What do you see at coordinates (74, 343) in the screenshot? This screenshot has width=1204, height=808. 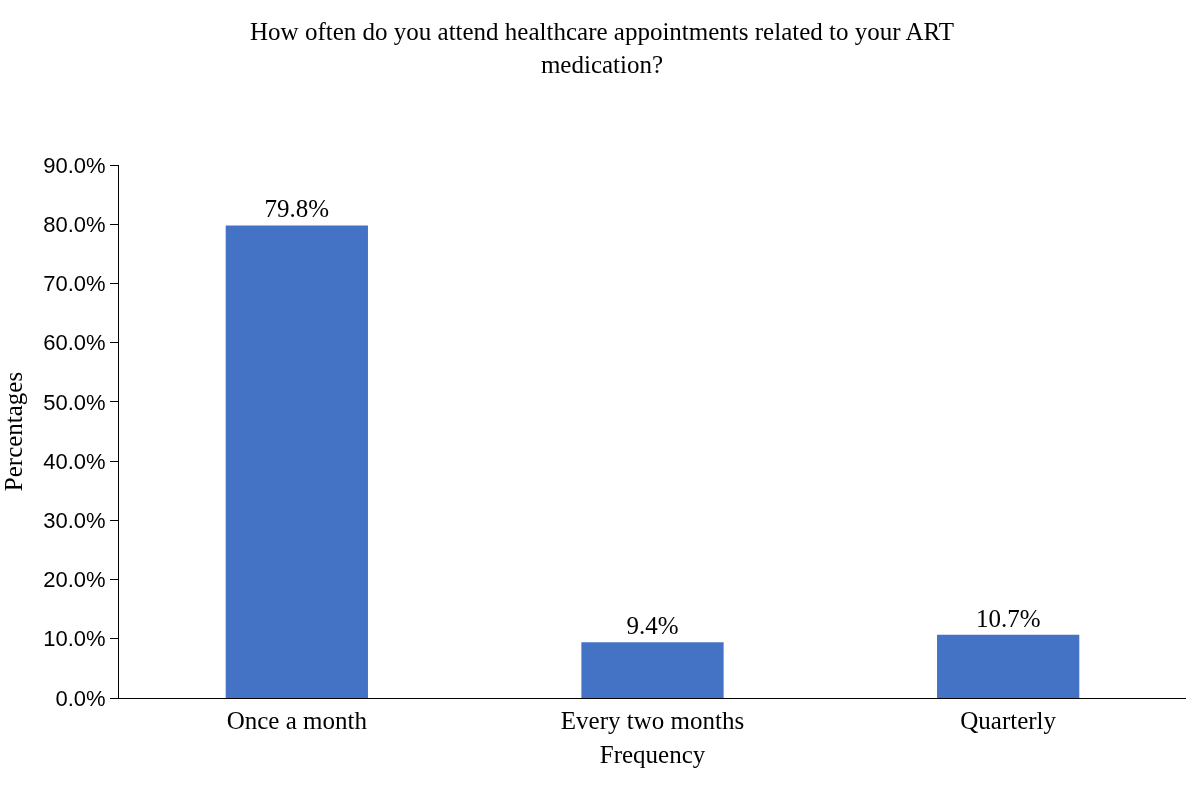 I see `y-tick-label: 60.0%` at bounding box center [74, 343].